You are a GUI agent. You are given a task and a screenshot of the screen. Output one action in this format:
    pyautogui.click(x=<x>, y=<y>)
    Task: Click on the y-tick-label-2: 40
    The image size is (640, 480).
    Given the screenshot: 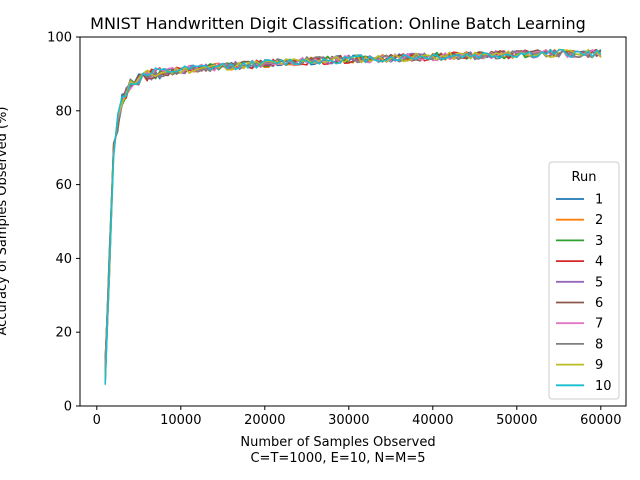 What is the action you would take?
    pyautogui.click(x=63, y=259)
    